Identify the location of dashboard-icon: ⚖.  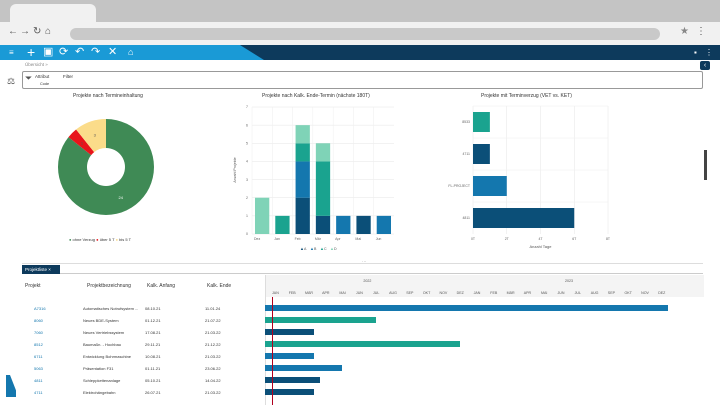
(11, 81).